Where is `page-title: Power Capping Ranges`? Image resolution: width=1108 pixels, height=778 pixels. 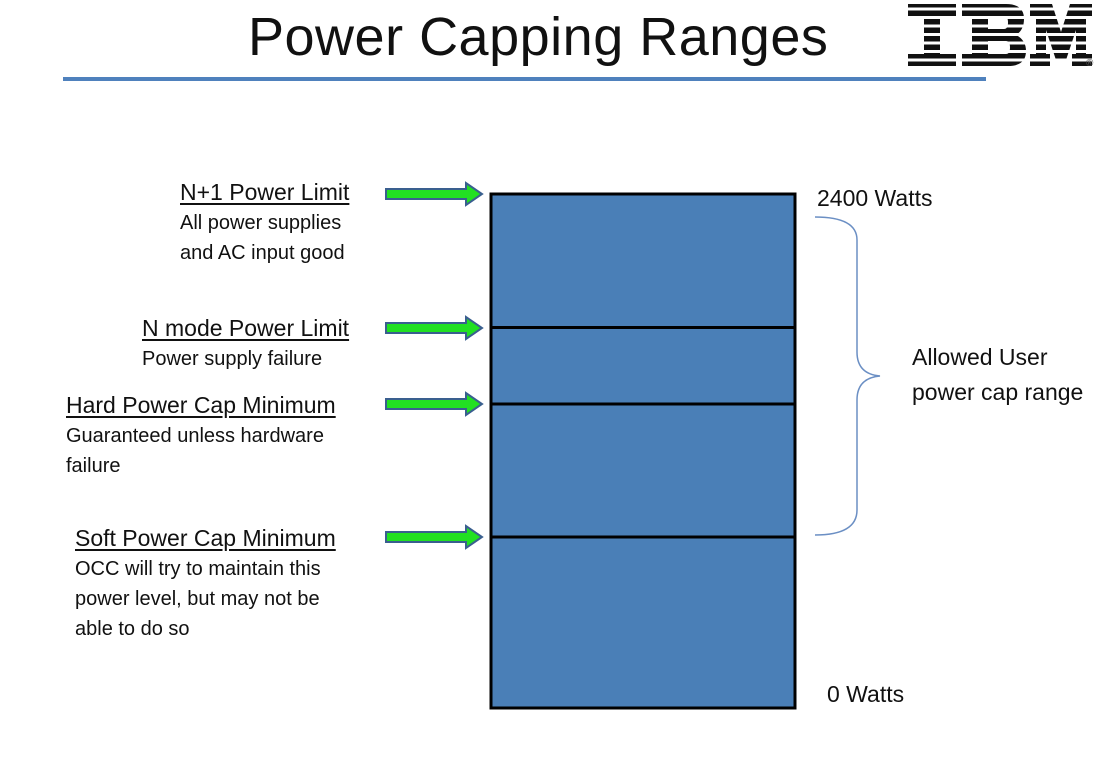 page-title: Power Capping Ranges is located at coordinates (538, 37).